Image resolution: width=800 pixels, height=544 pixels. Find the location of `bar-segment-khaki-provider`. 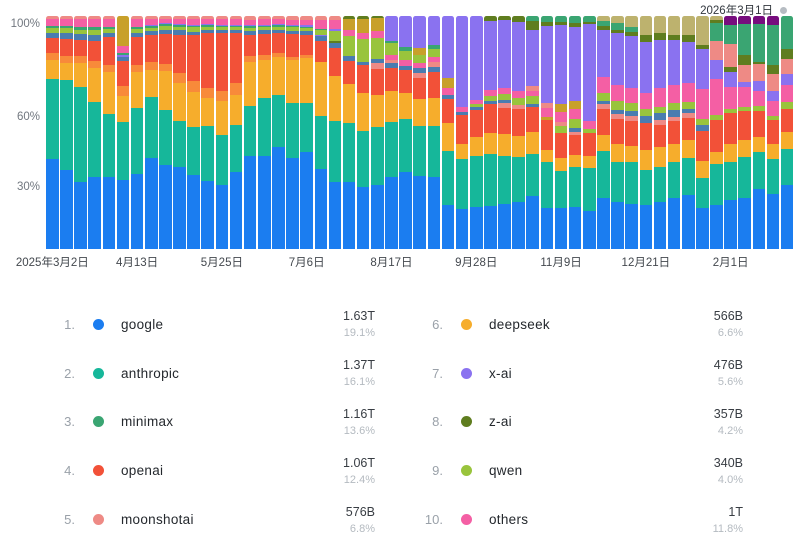

bar-segment-khaki-provider is located at coordinates (702, 31).